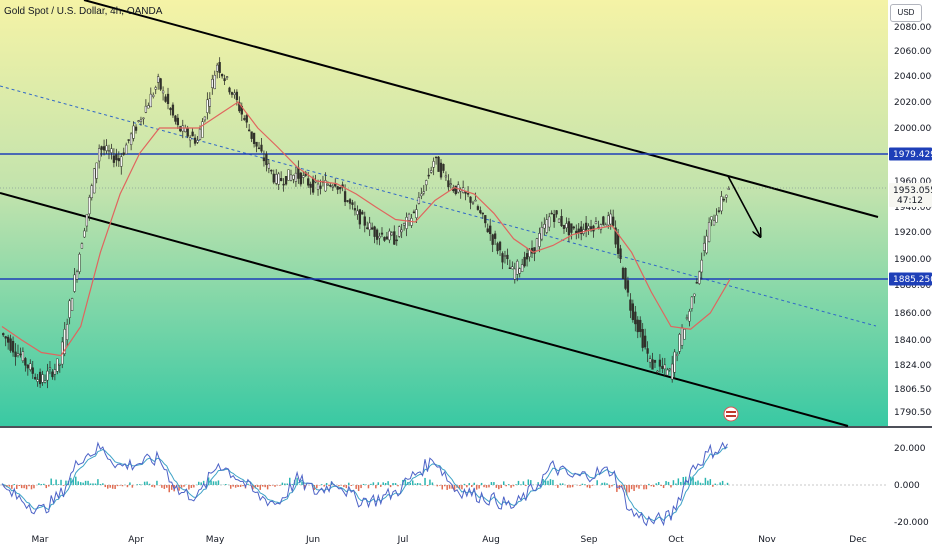 The width and height of the screenshot is (932, 550). What do you see at coordinates (83, 11) in the screenshot?
I see `symbol-title: Gold Spot / U.S. Dollar, 4h, OANDA` at bounding box center [83, 11].